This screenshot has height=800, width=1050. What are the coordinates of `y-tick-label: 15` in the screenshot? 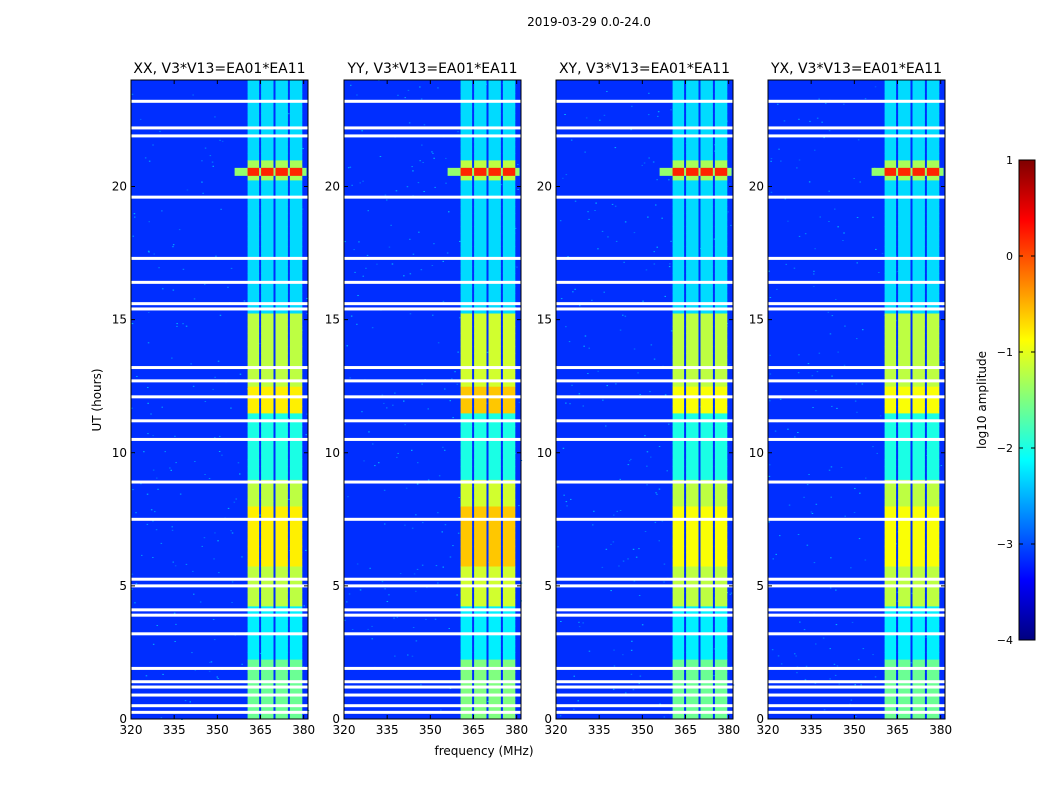 It's located at (544, 320).